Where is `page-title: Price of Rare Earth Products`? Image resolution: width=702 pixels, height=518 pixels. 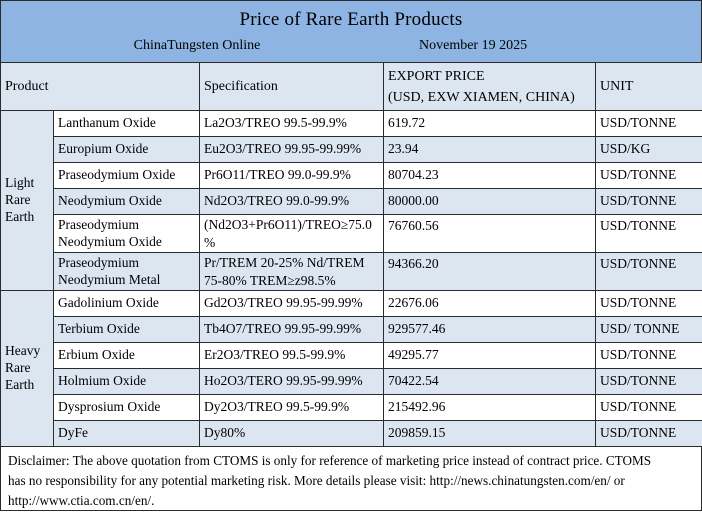 page-title: Price of Rare Earth Products is located at coordinates (351, 19).